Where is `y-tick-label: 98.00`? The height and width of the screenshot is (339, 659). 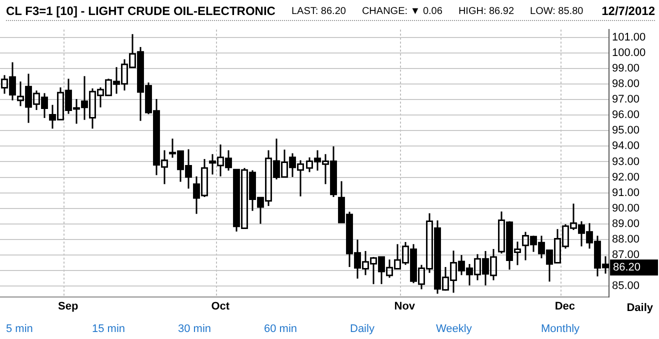
y-tick-label: 98.00 is located at coordinates (626, 84).